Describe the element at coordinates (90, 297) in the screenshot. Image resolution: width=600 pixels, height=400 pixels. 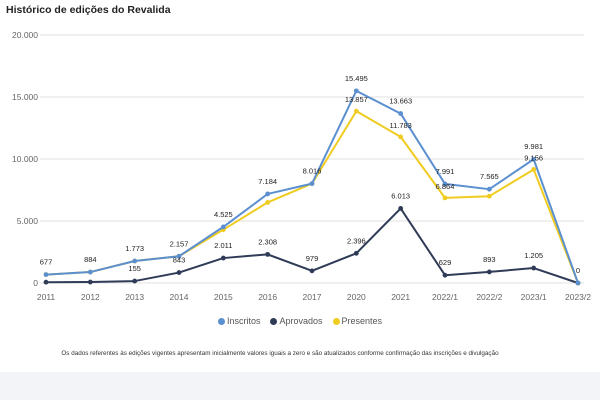
I see `x-tick-label: 2012` at that location.